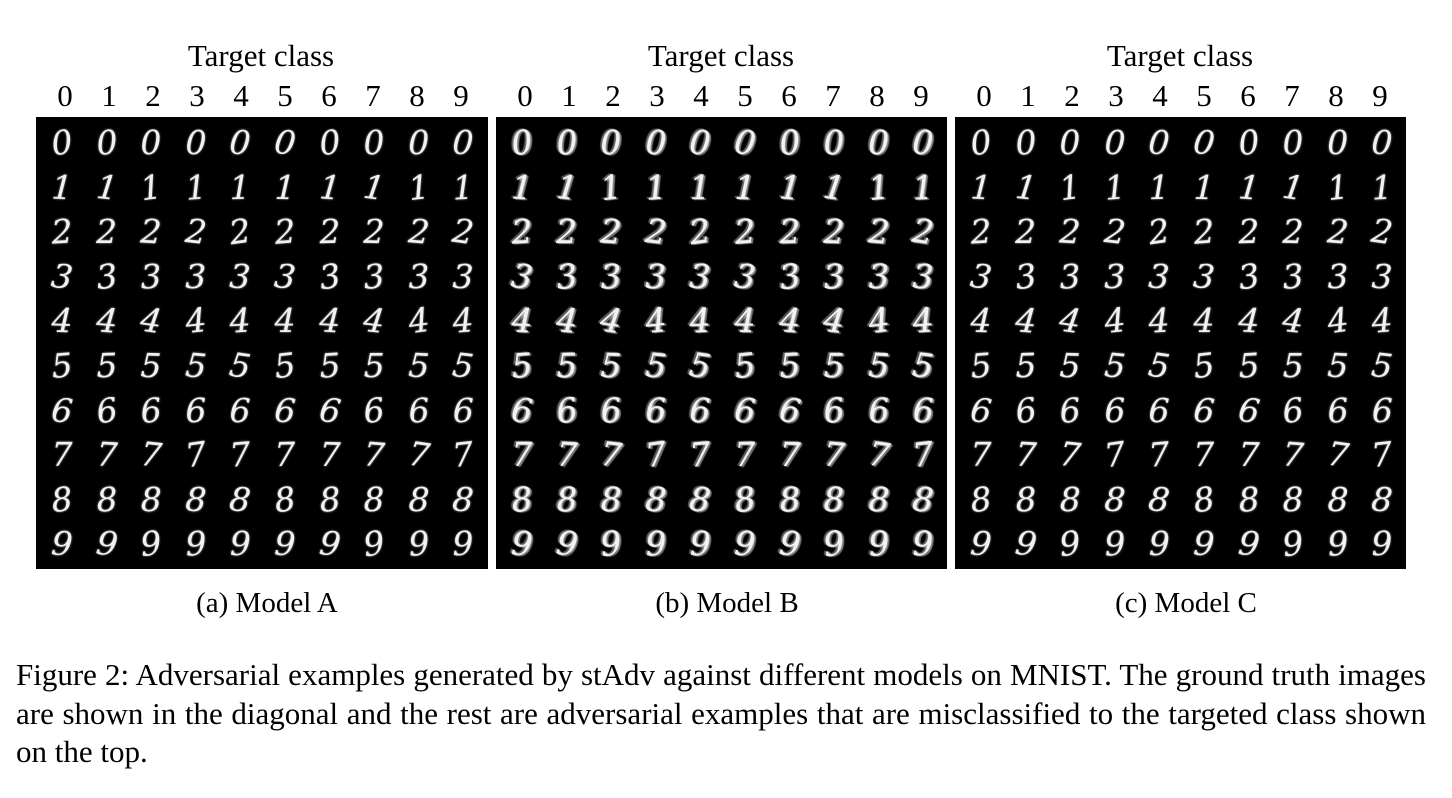  I want to click on target-class-9: 9, so click(1380, 95).